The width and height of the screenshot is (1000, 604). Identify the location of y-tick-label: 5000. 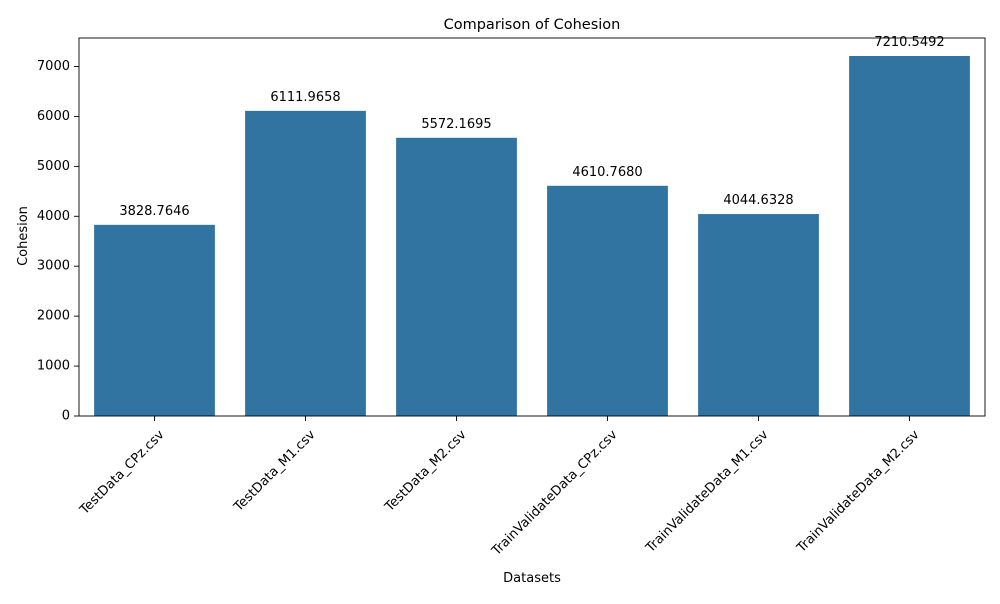
(53, 166).